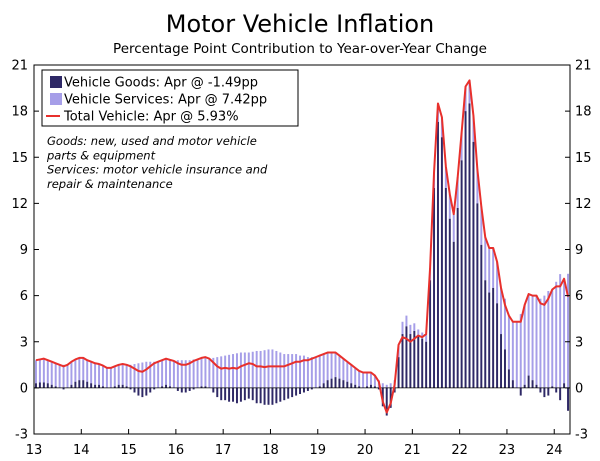 The width and height of the screenshot is (600, 461). What do you see at coordinates (81, 450) in the screenshot?
I see `x-tick-label: 14` at bounding box center [81, 450].